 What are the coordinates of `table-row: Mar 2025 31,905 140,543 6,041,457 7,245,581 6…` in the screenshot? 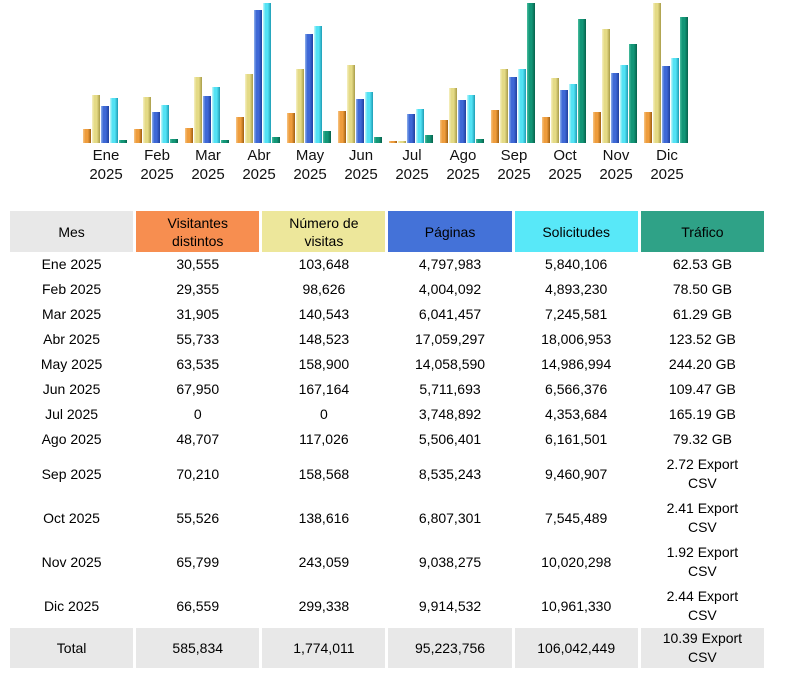 It's located at (387, 314).